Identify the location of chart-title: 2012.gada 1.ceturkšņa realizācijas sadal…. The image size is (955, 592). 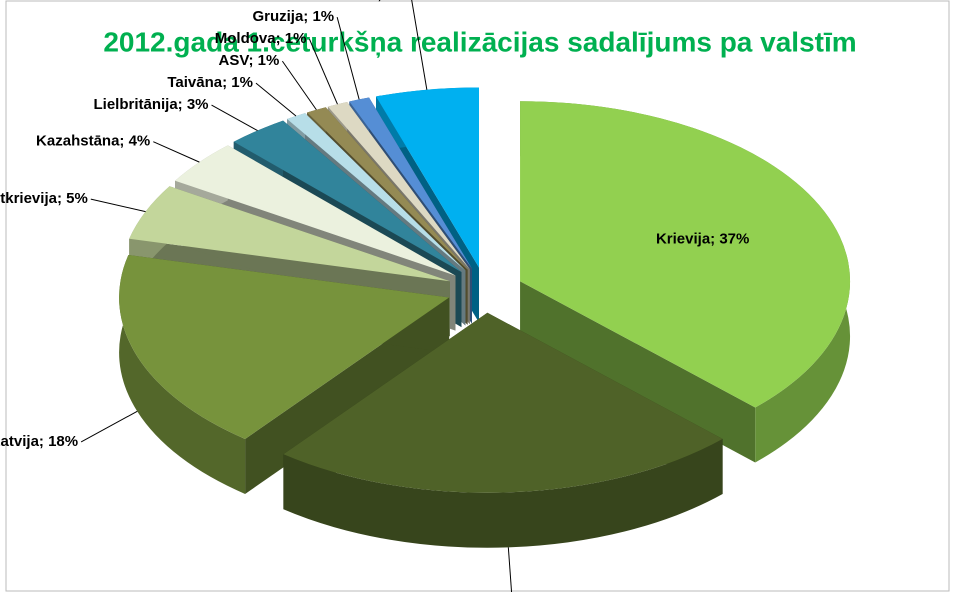
(479, 41).